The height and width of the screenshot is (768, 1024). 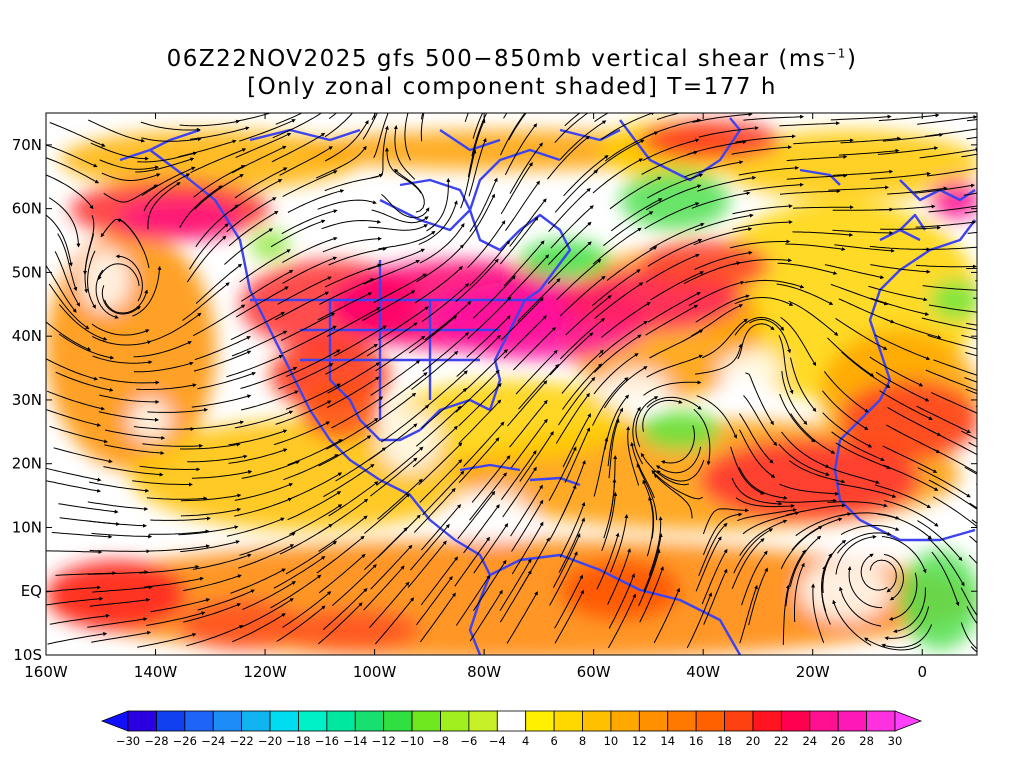 I want to click on colorbar-label: 30, so click(x=895, y=741).